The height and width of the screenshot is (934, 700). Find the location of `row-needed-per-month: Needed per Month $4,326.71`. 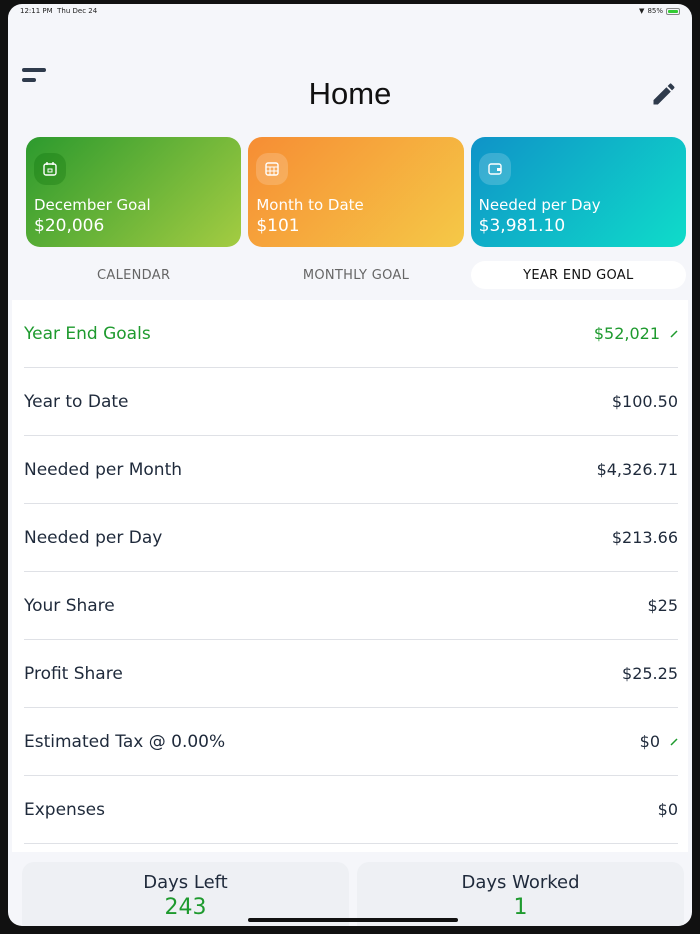

row-needed-per-month: Needed per Month $4,326.71 is located at coordinates (351, 470).